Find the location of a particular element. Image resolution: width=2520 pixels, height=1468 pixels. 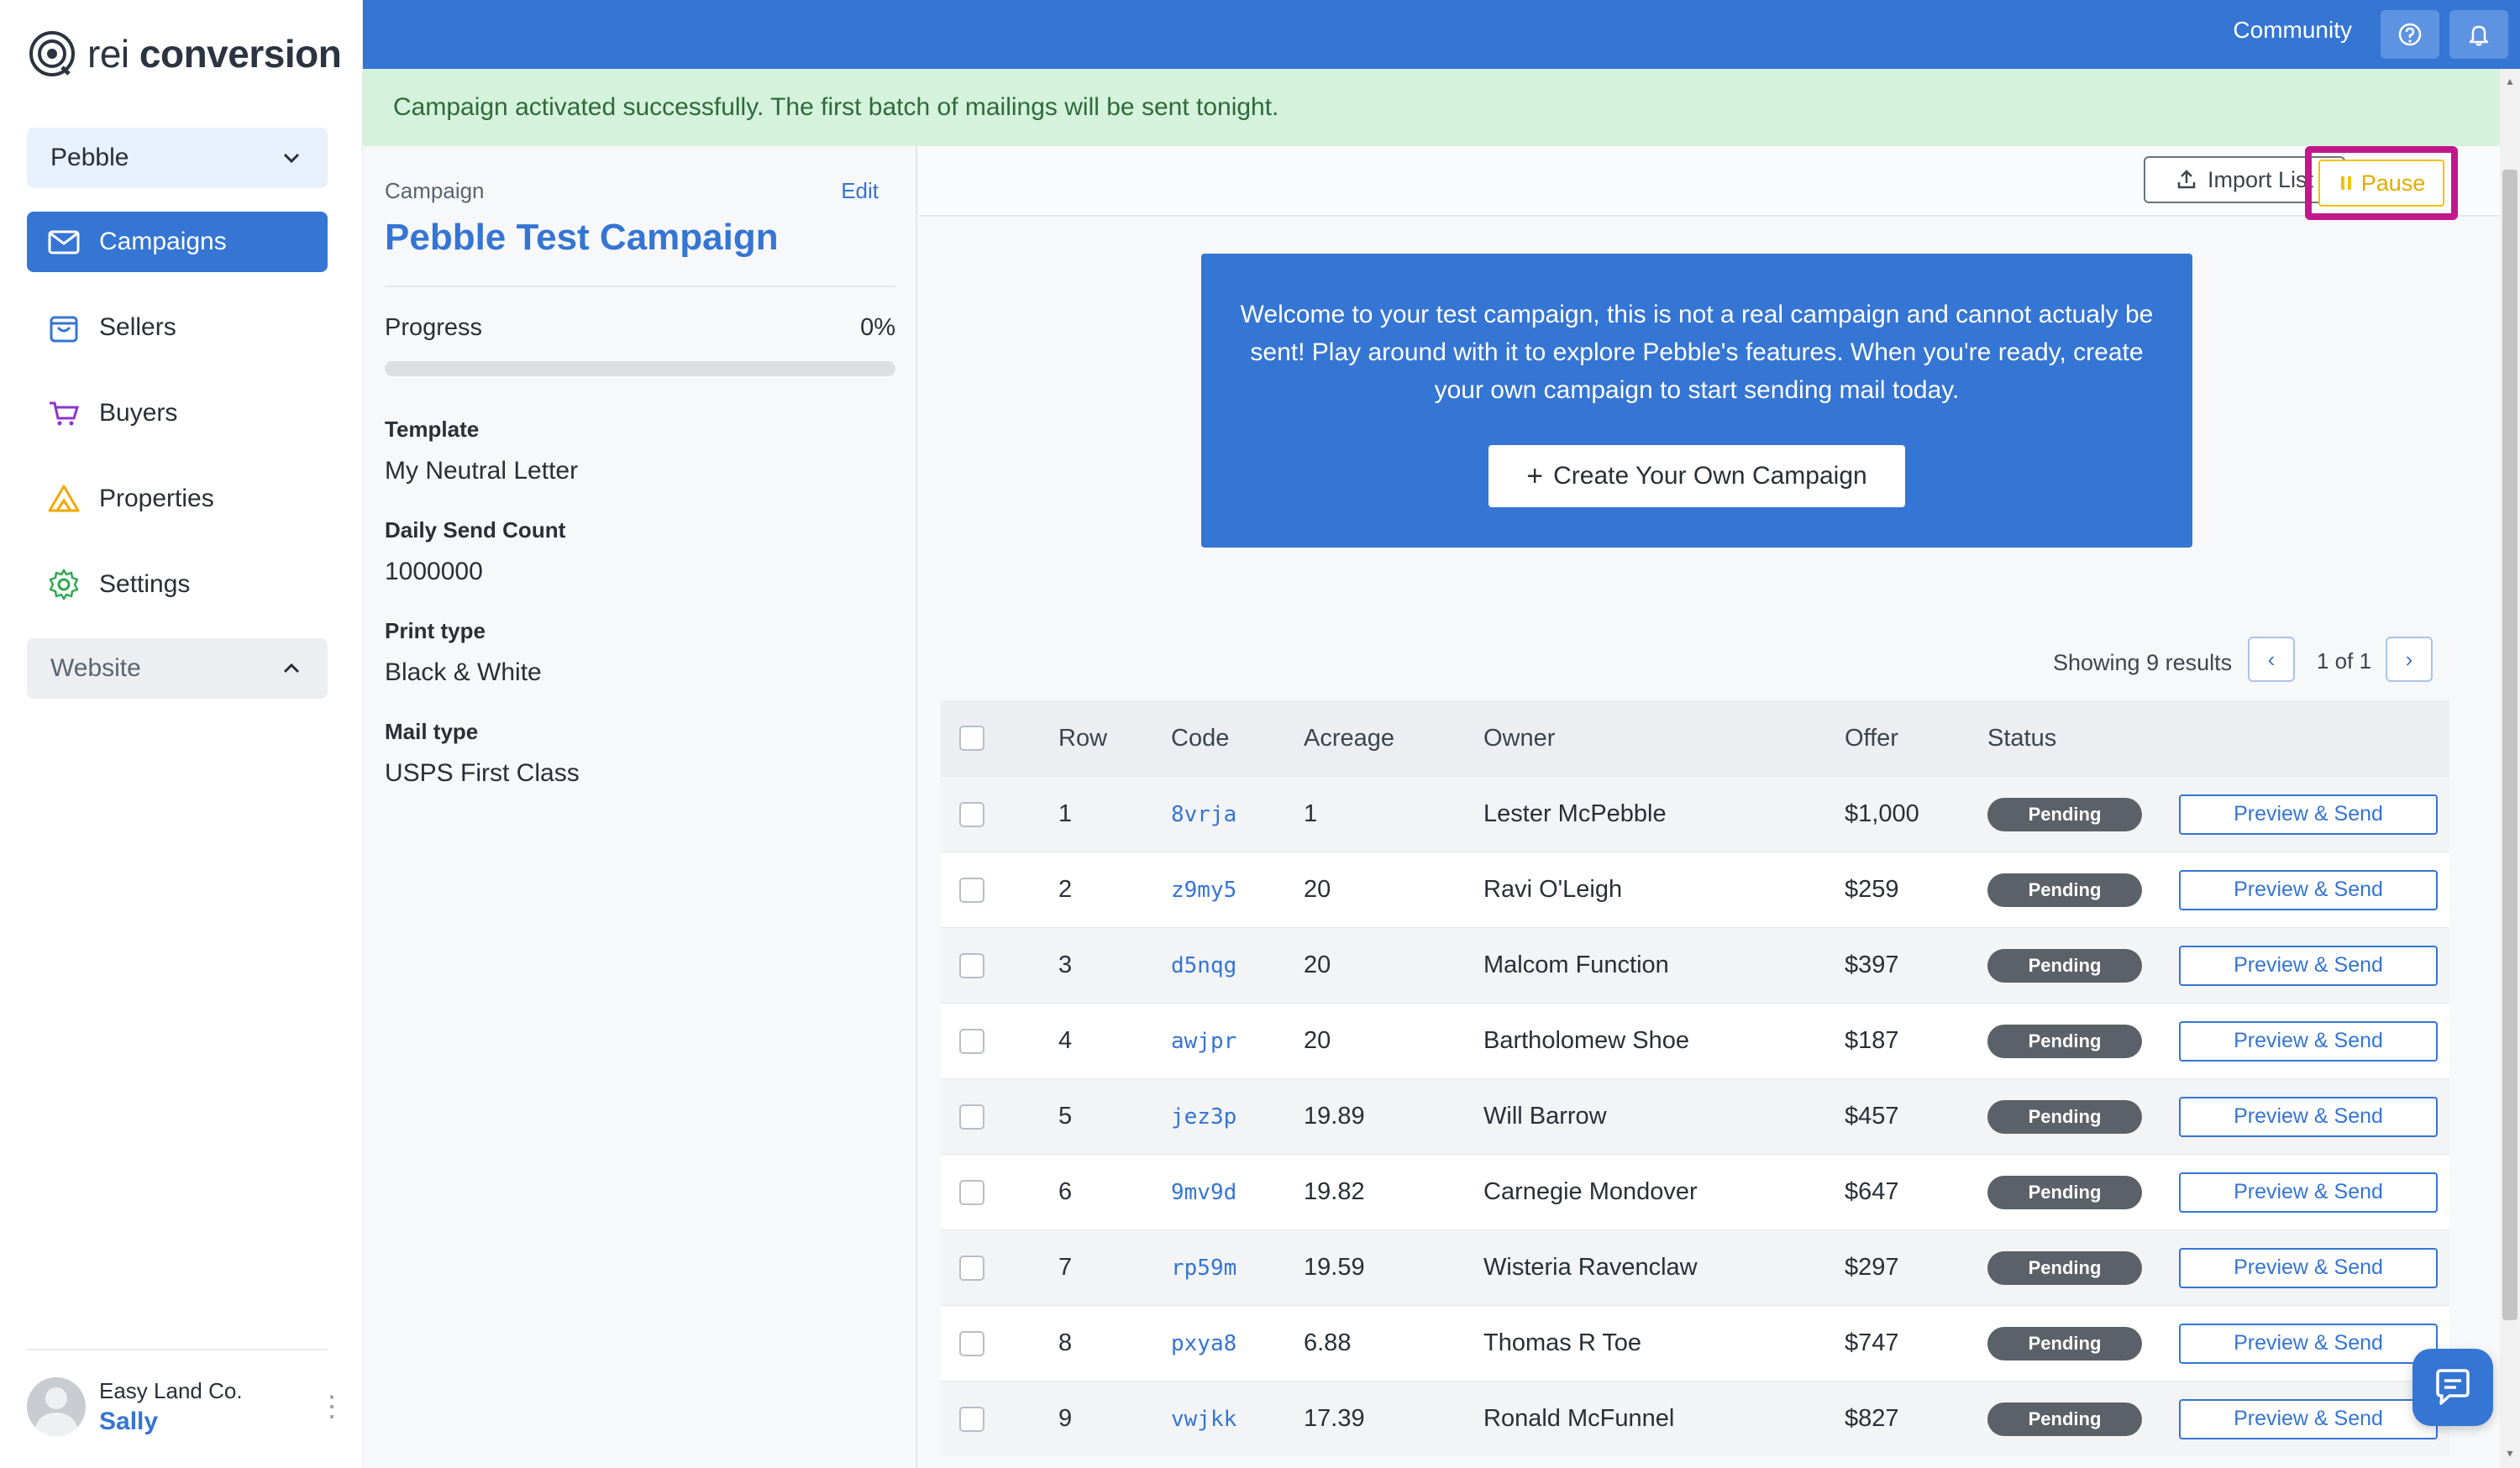

scroll-up-icon: ▴ is located at coordinates (2510, 80).